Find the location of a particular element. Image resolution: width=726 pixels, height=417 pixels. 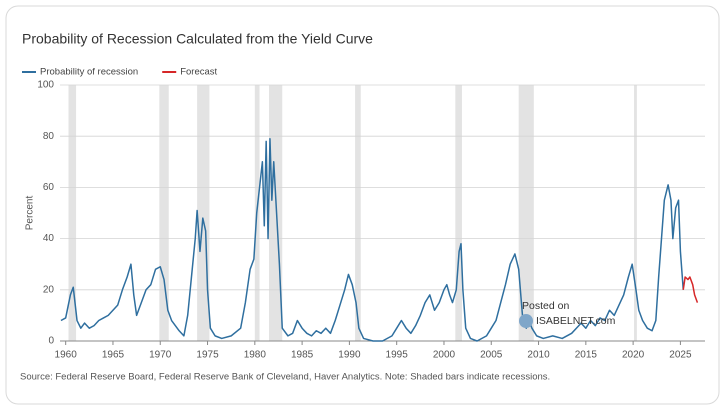

watermark: ISABELNET.com is located at coordinates (576, 321).